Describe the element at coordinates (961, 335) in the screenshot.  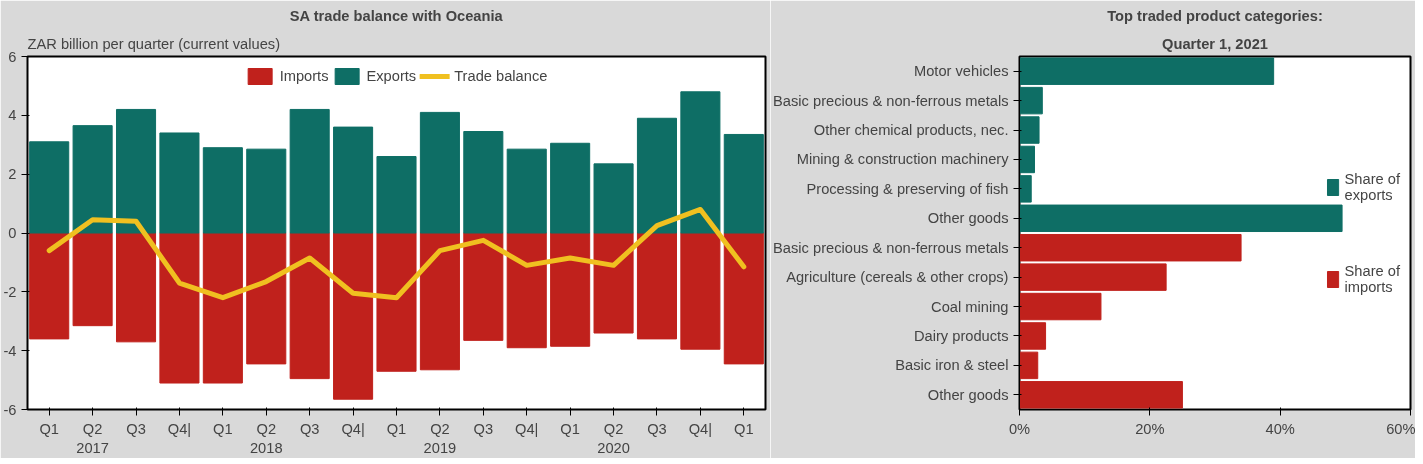
I see `y-tick-label: Dairy products` at that location.